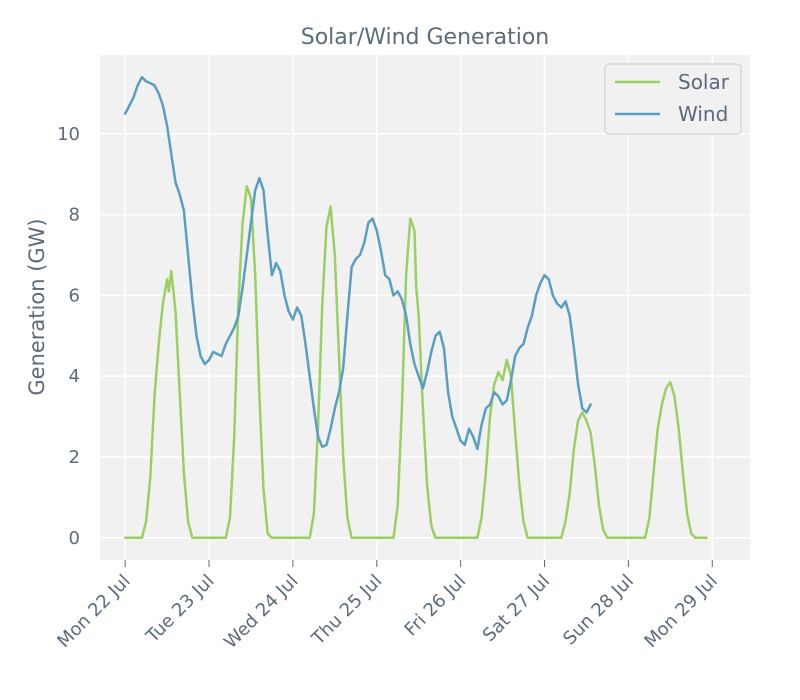 The image size is (800, 700). Describe the element at coordinates (516, 608) in the screenshot. I see `x-tick-label: Sat 27 Jul` at that location.